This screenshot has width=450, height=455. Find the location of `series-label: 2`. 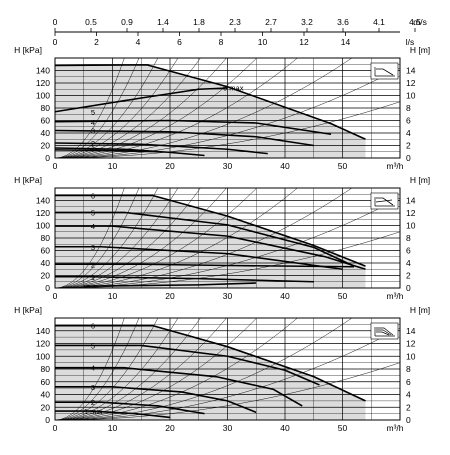

series-label: 2 is located at coordinates (93, 143).